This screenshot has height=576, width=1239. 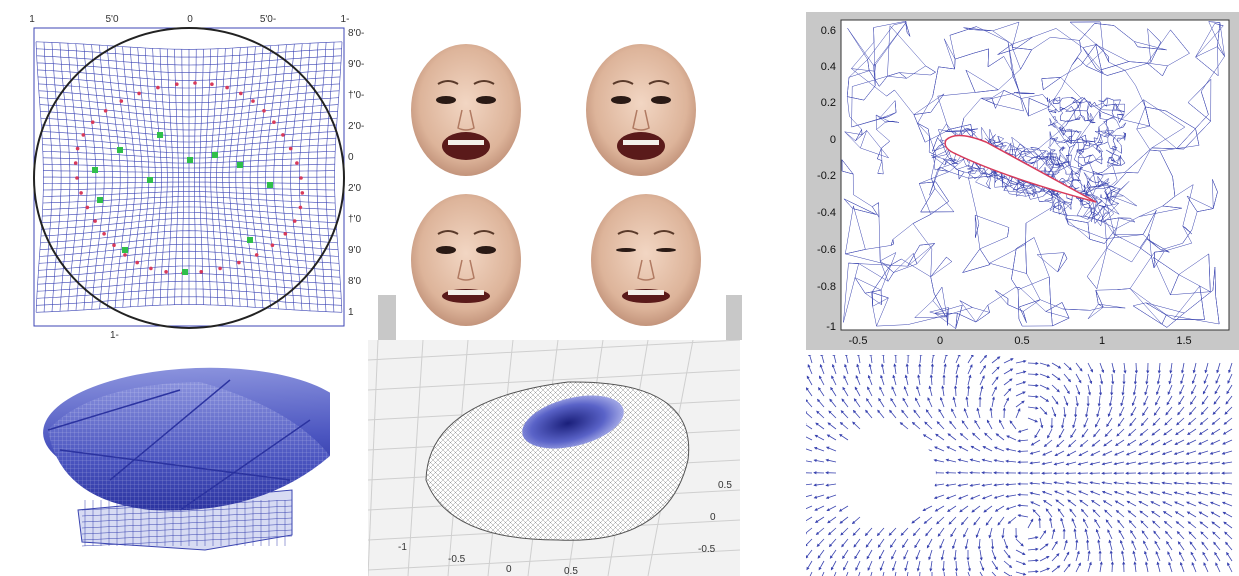 I want to click on eyebrows, so click(x=466, y=232).